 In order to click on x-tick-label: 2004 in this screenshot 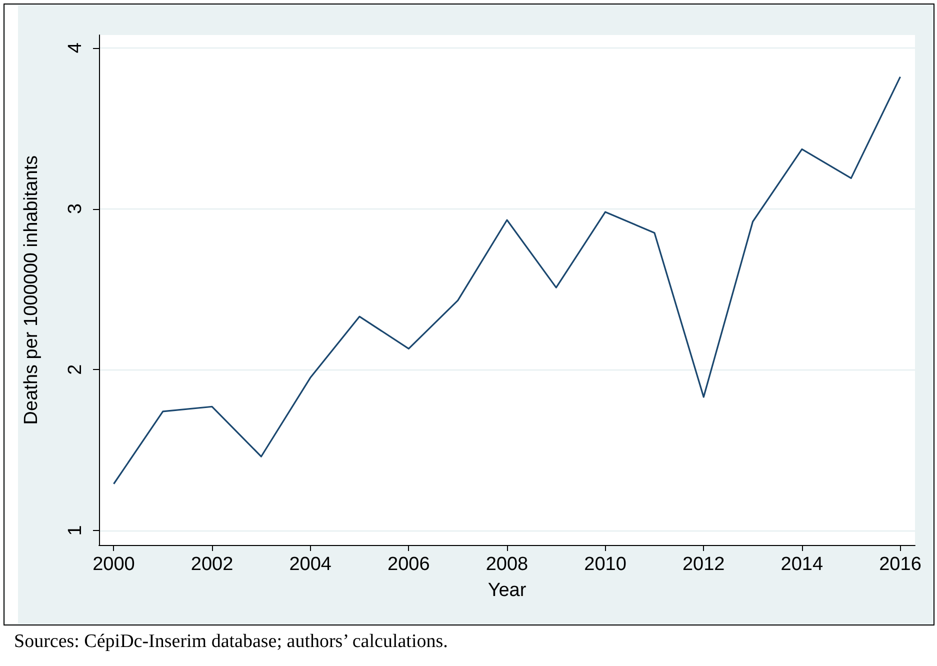, I will do `click(310, 564)`.